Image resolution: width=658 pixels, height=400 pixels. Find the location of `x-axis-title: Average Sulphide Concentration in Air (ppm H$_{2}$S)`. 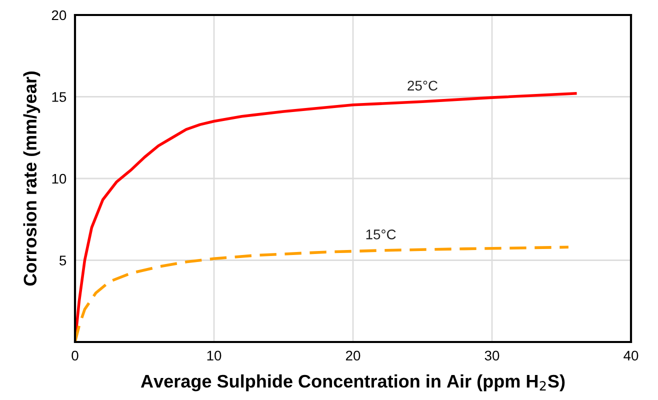

x-axis-title: Average Sulphide Concentration in Air (ppm H$_{2}$S) is located at coordinates (352, 383).